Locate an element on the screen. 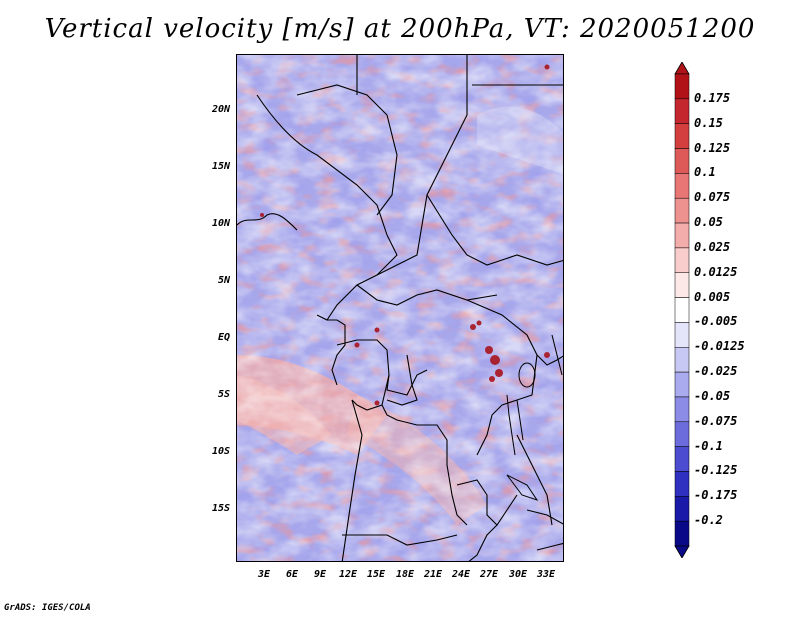 The image size is (800, 618). lon-label: 18E is located at coordinates (405, 574).